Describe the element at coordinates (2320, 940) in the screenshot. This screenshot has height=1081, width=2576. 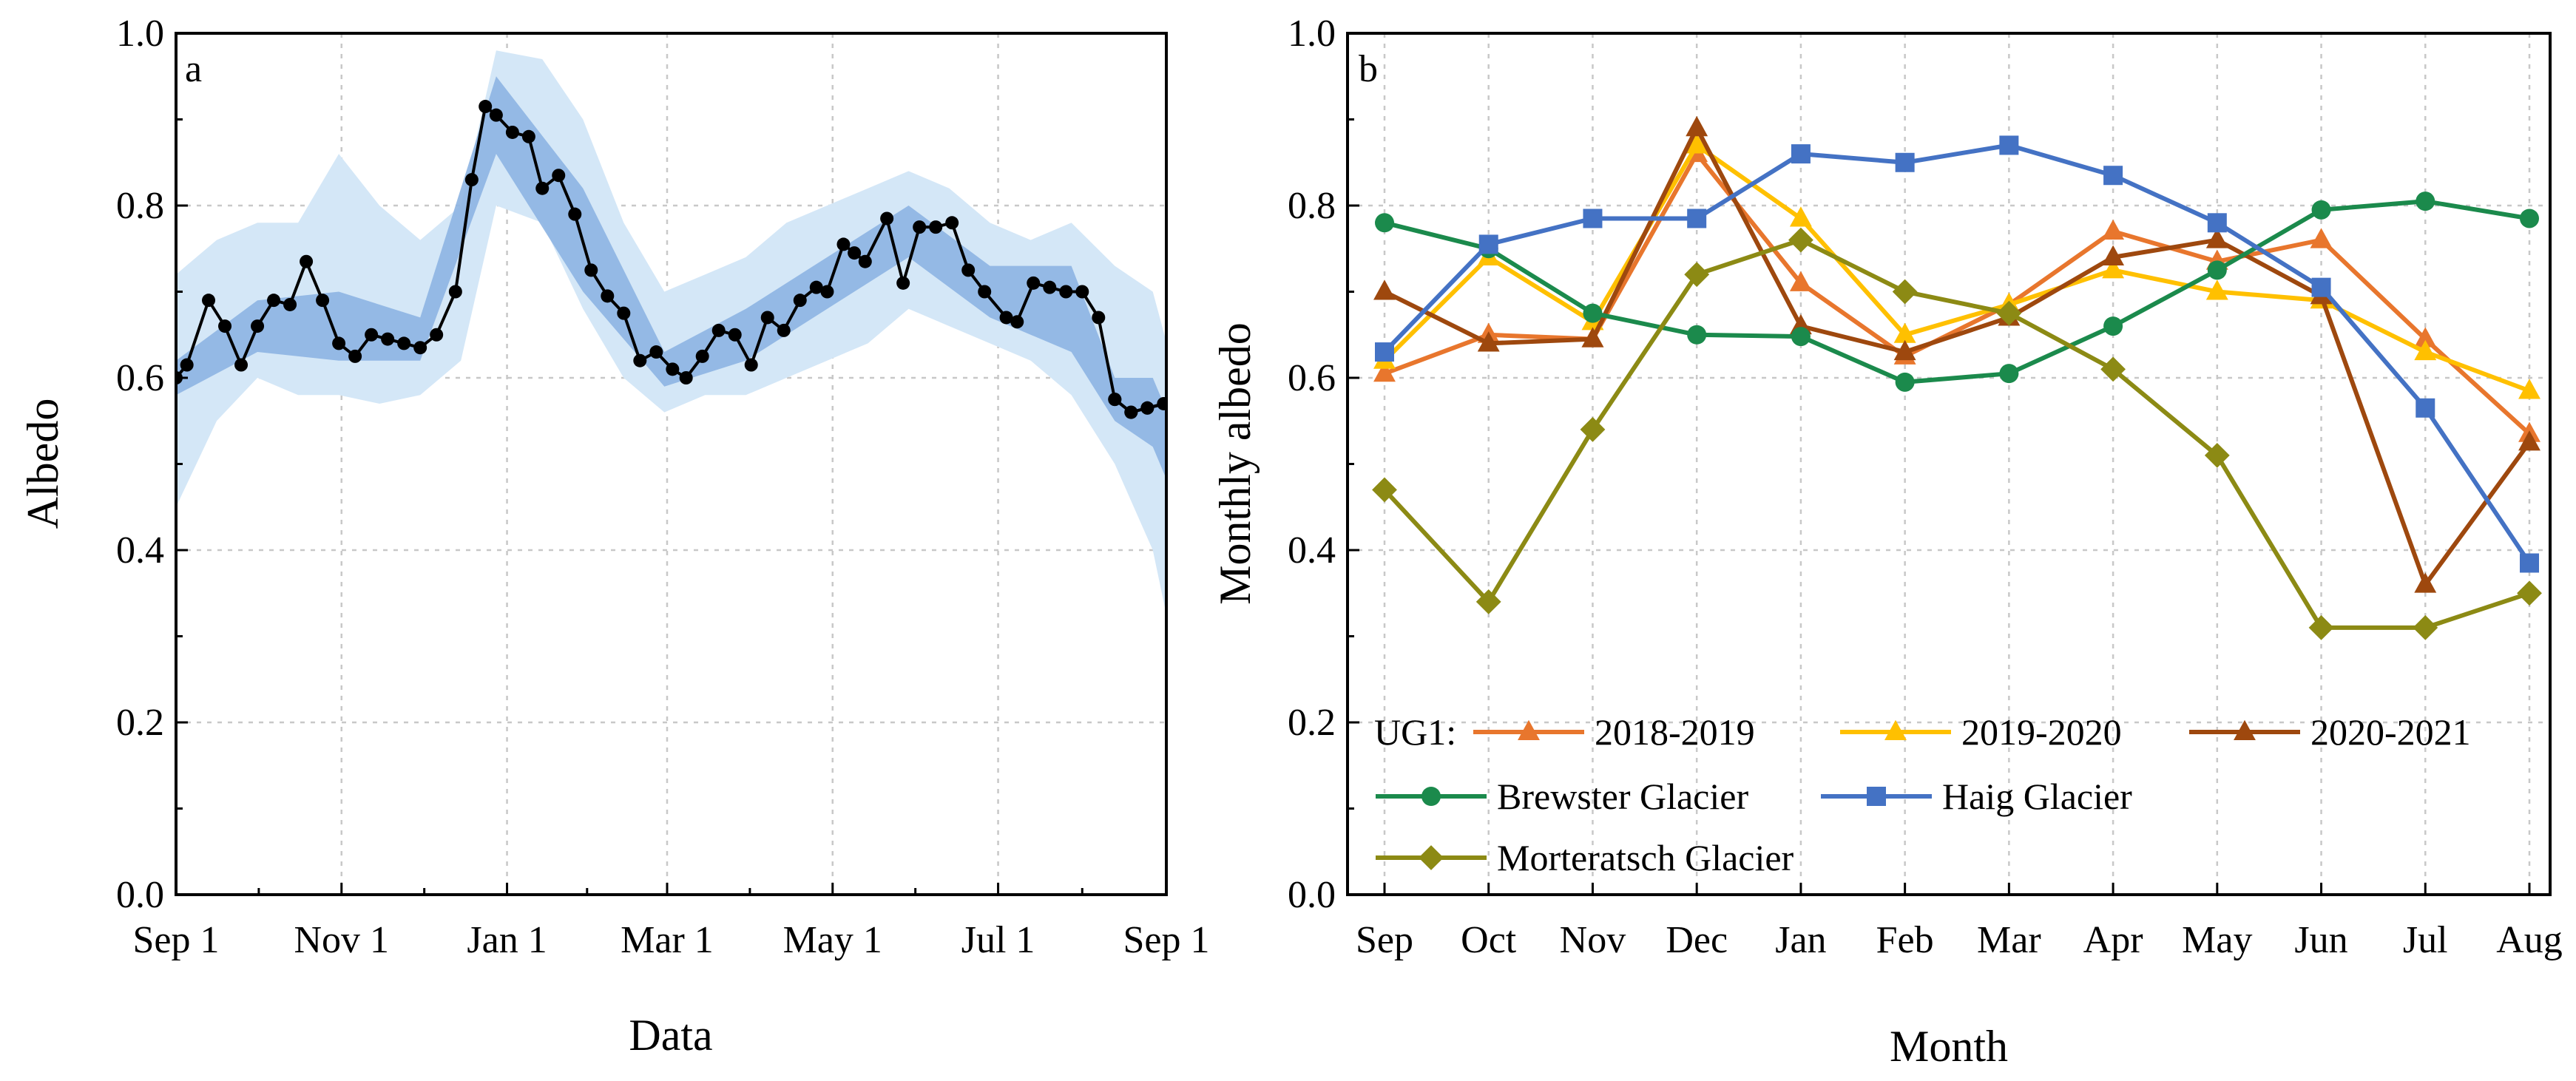
I see `panel-b-xtick-label: Jun` at that location.